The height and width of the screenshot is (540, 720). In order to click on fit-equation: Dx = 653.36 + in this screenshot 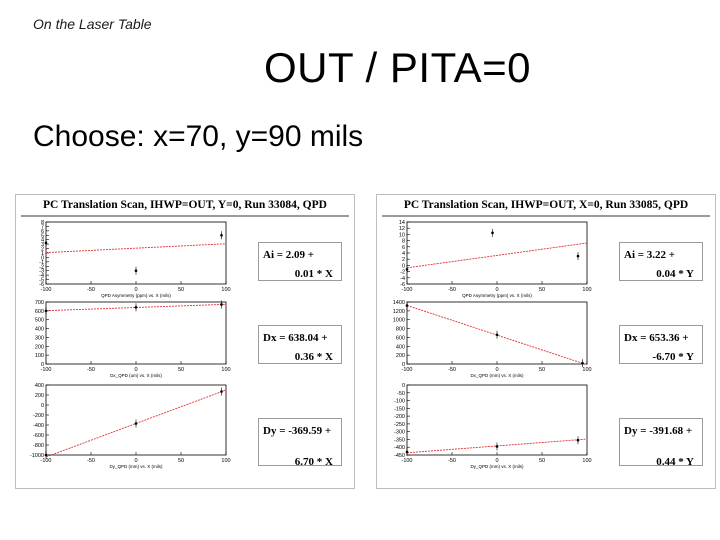, I will do `click(656, 338)`.